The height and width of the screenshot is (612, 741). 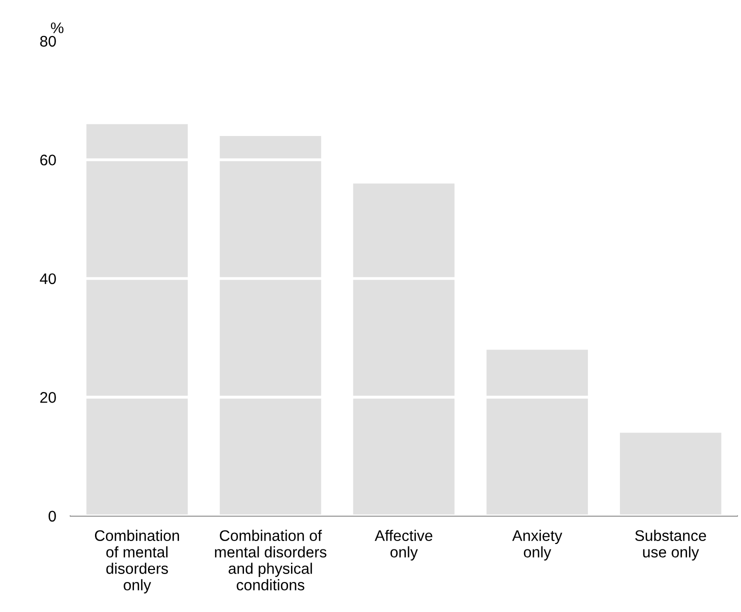 What do you see at coordinates (57, 28) in the screenshot?
I see `y-axis-title: %` at bounding box center [57, 28].